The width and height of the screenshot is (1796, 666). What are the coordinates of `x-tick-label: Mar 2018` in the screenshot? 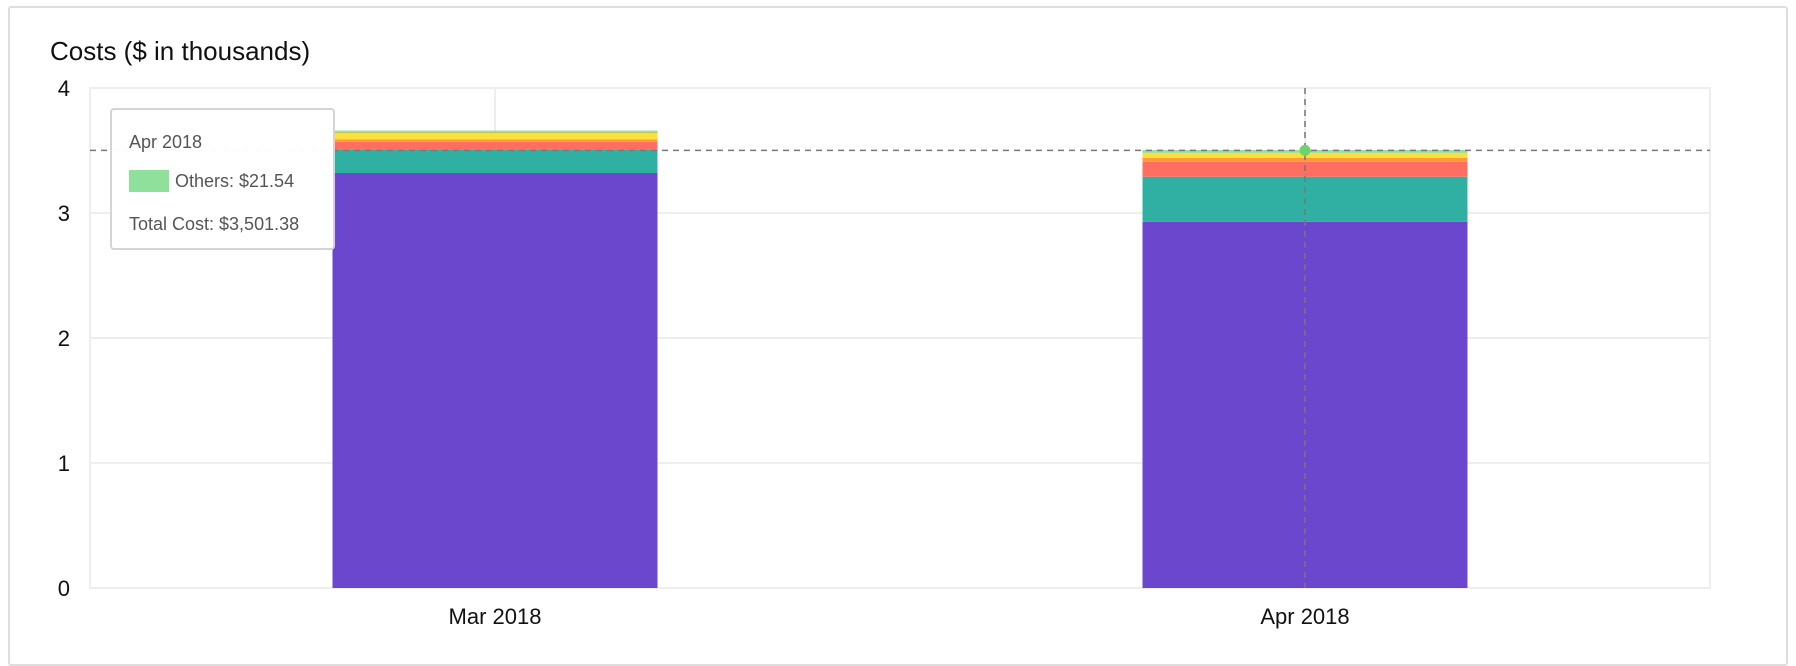 It's located at (495, 616).